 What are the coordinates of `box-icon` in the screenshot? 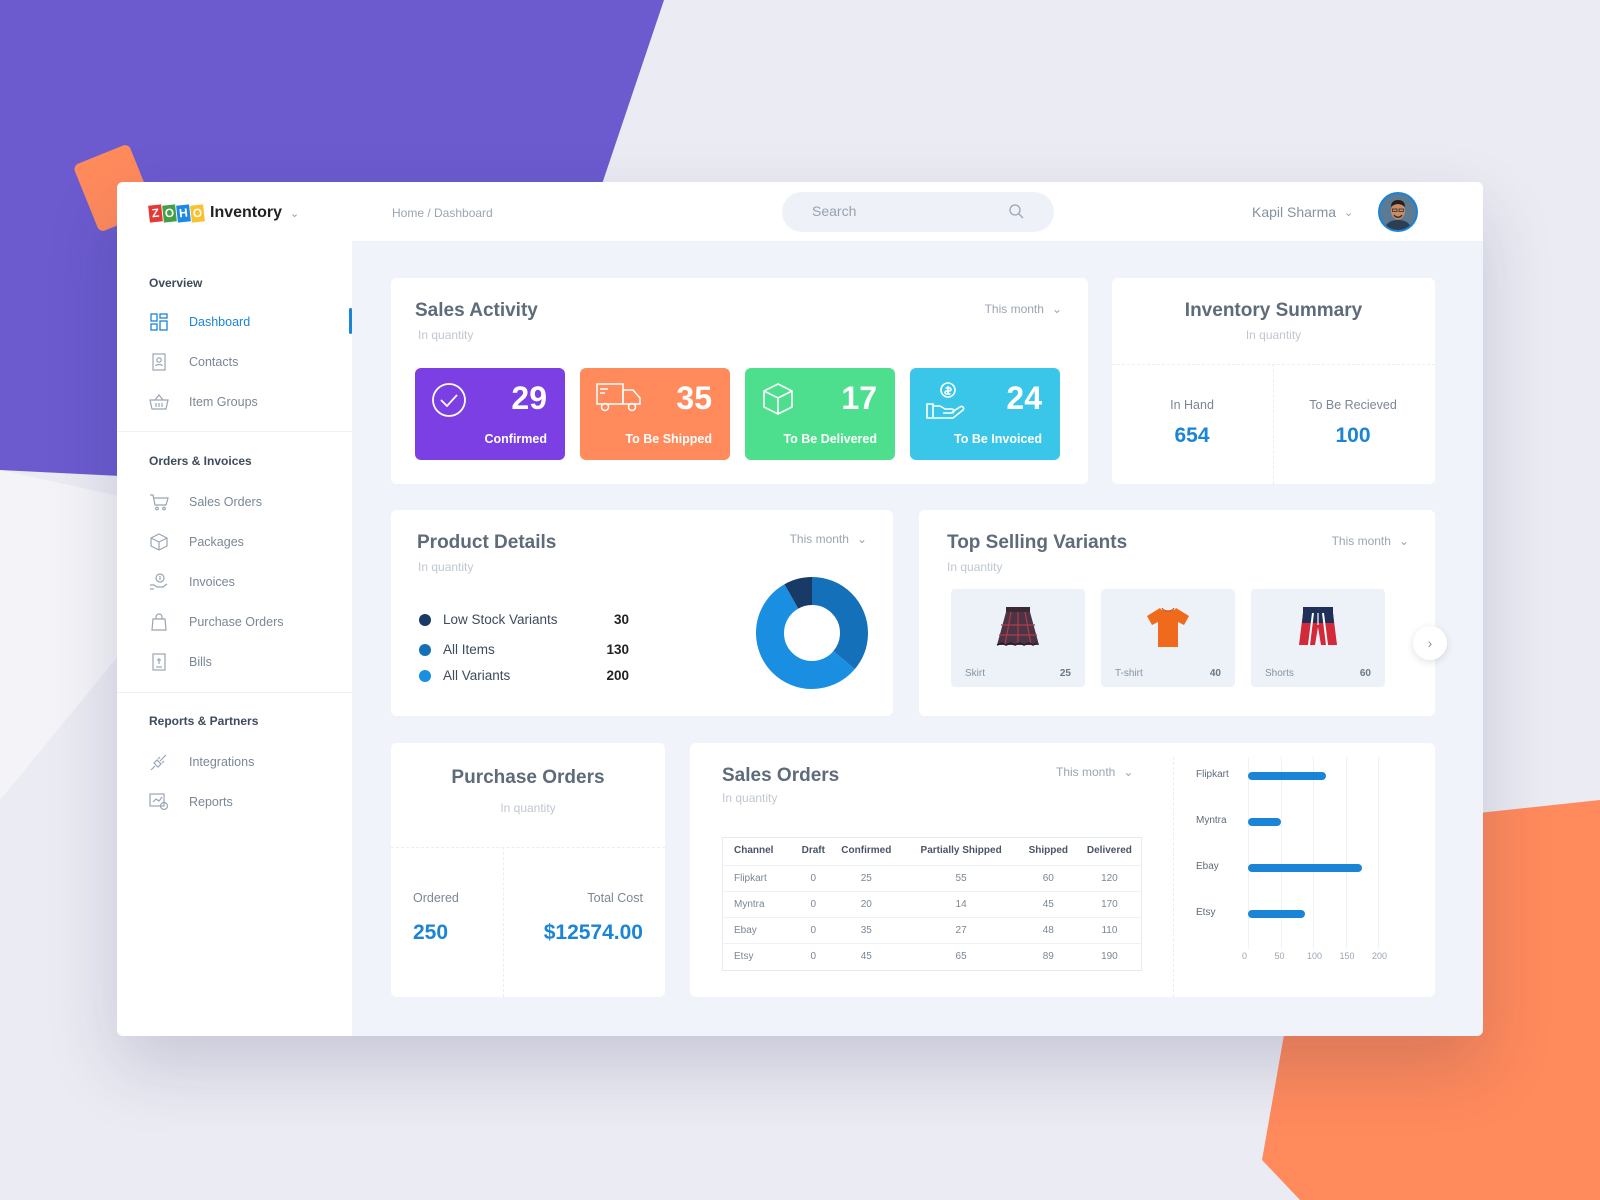 It's located at (778, 401).